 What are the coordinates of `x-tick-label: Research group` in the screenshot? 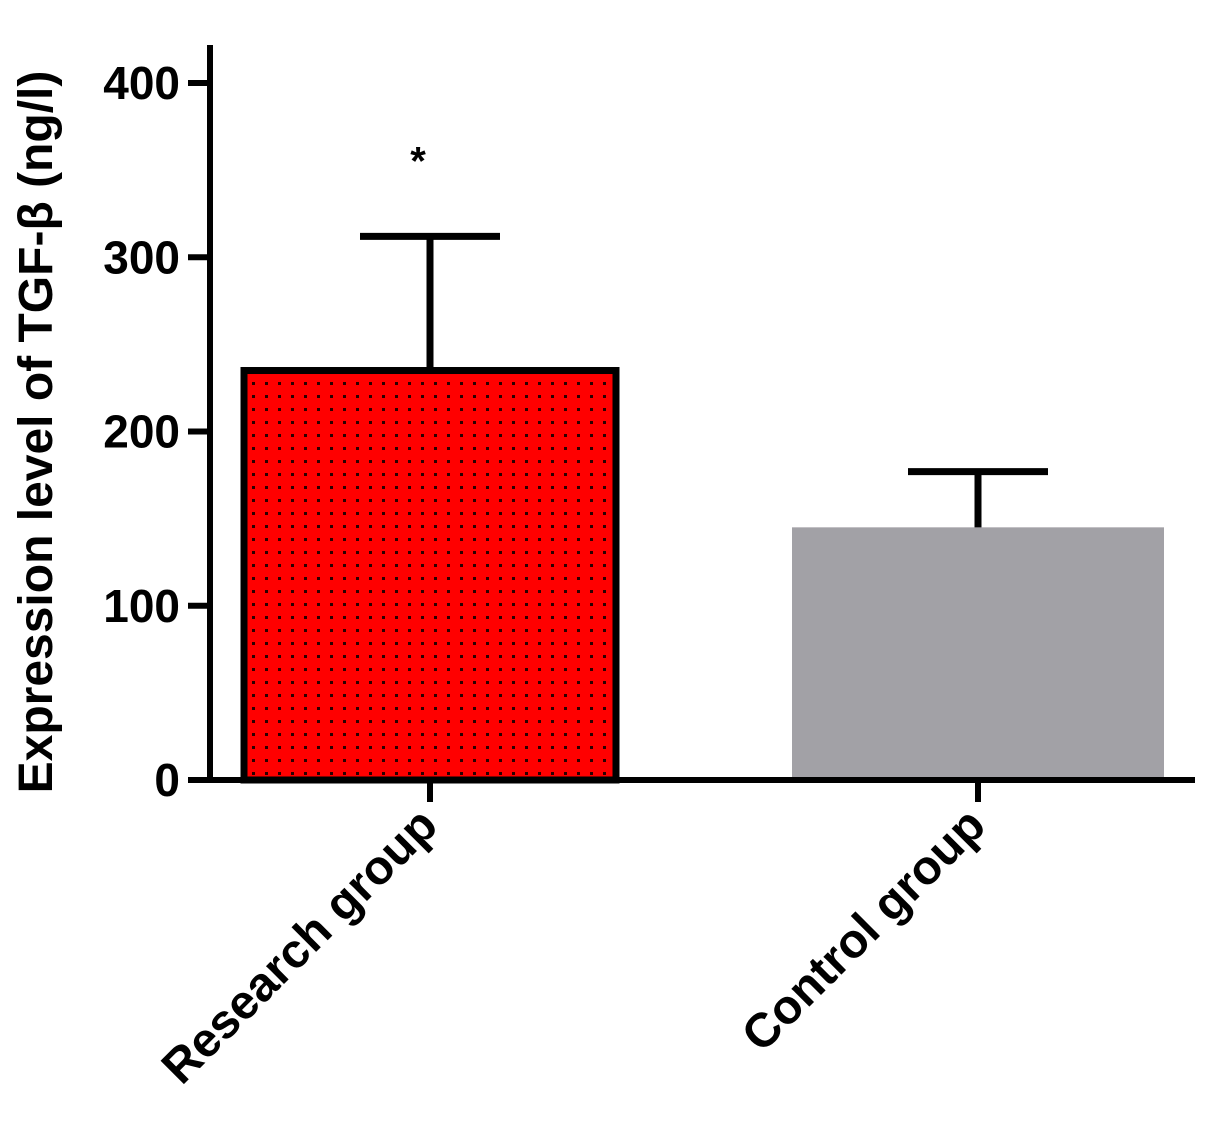 It's located at (300, 946).